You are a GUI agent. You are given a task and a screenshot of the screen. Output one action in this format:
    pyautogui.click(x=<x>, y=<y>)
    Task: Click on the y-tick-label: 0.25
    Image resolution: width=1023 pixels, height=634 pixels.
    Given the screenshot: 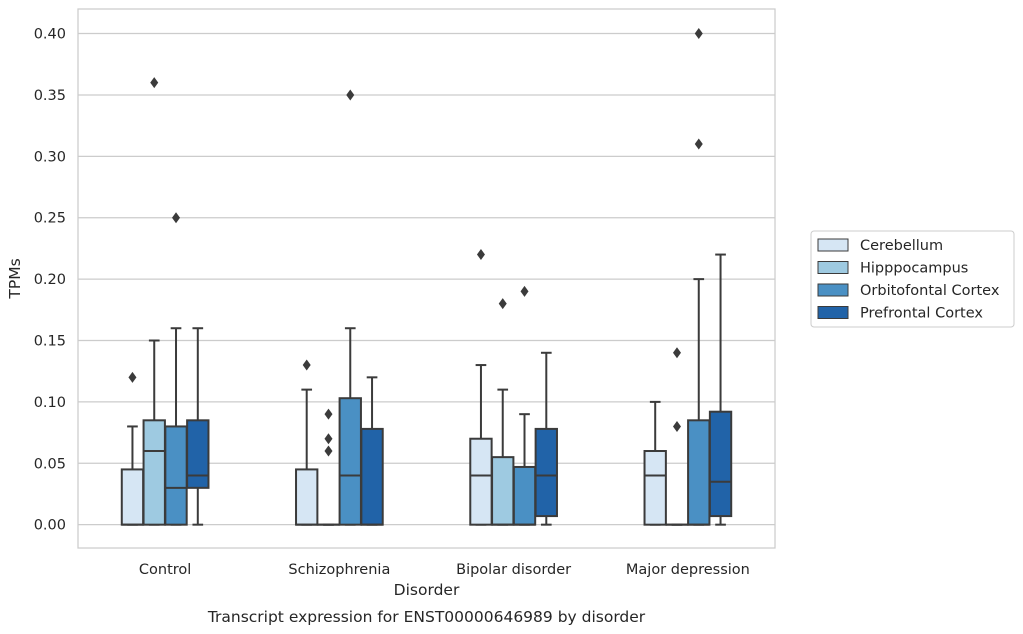 What is the action you would take?
    pyautogui.click(x=50, y=219)
    